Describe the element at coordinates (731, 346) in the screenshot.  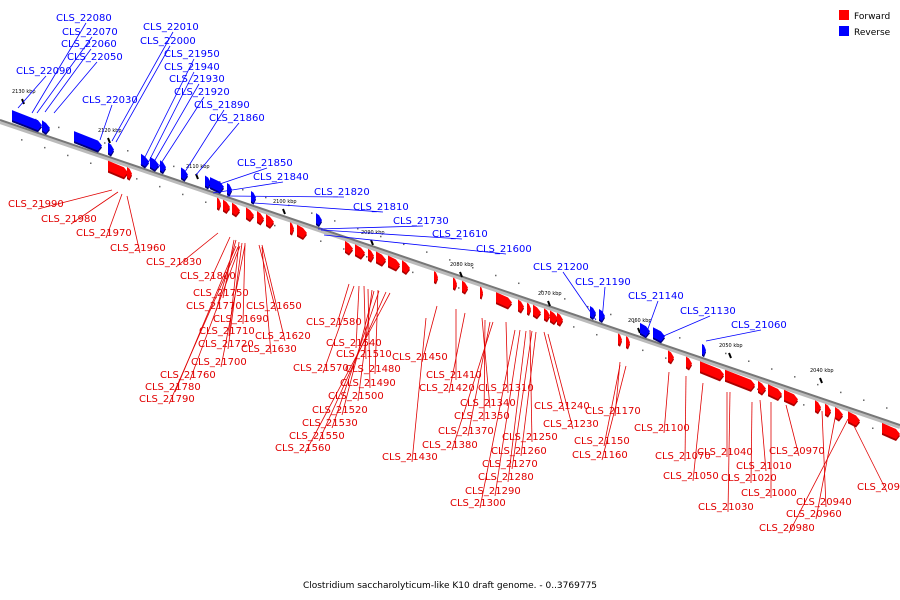
I see `scale-tick-label: 2050 kbp` at that location.